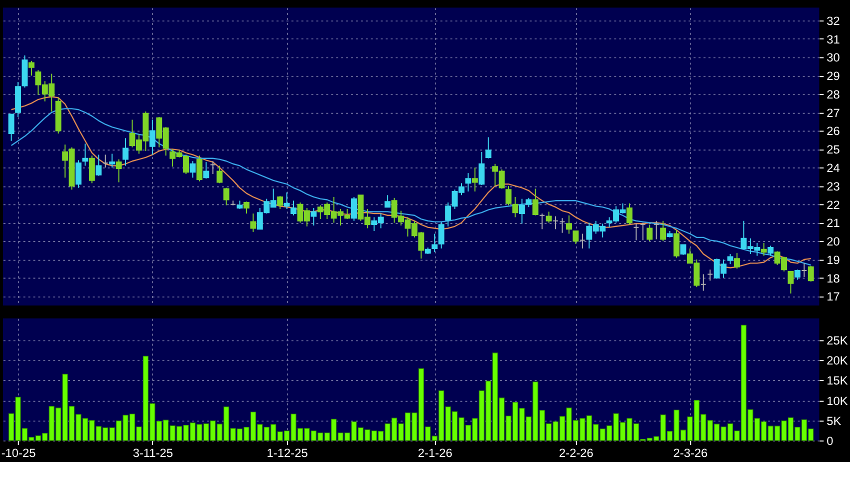  What do you see at coordinates (18, 453) in the screenshot?
I see `x-tick-label: -10-25` at bounding box center [18, 453].